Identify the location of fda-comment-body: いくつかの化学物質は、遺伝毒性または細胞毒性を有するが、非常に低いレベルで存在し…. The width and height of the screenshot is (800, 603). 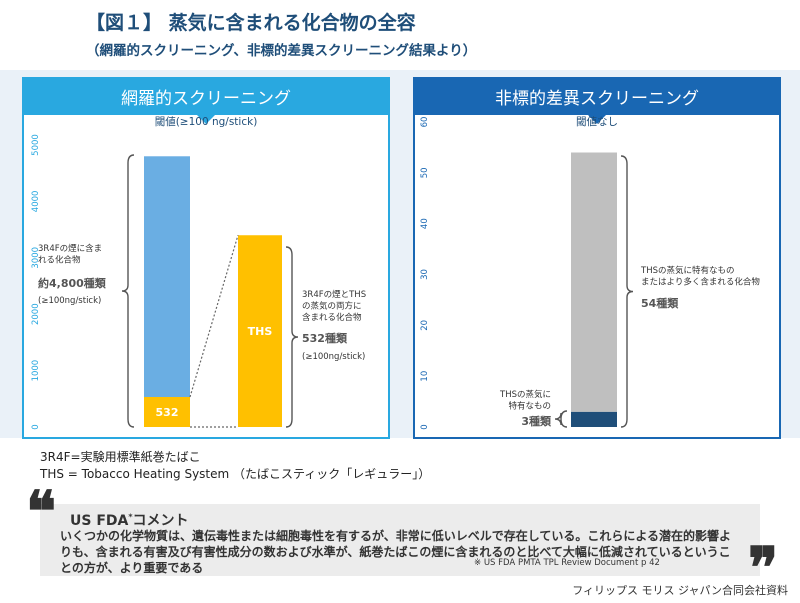
(396, 552).